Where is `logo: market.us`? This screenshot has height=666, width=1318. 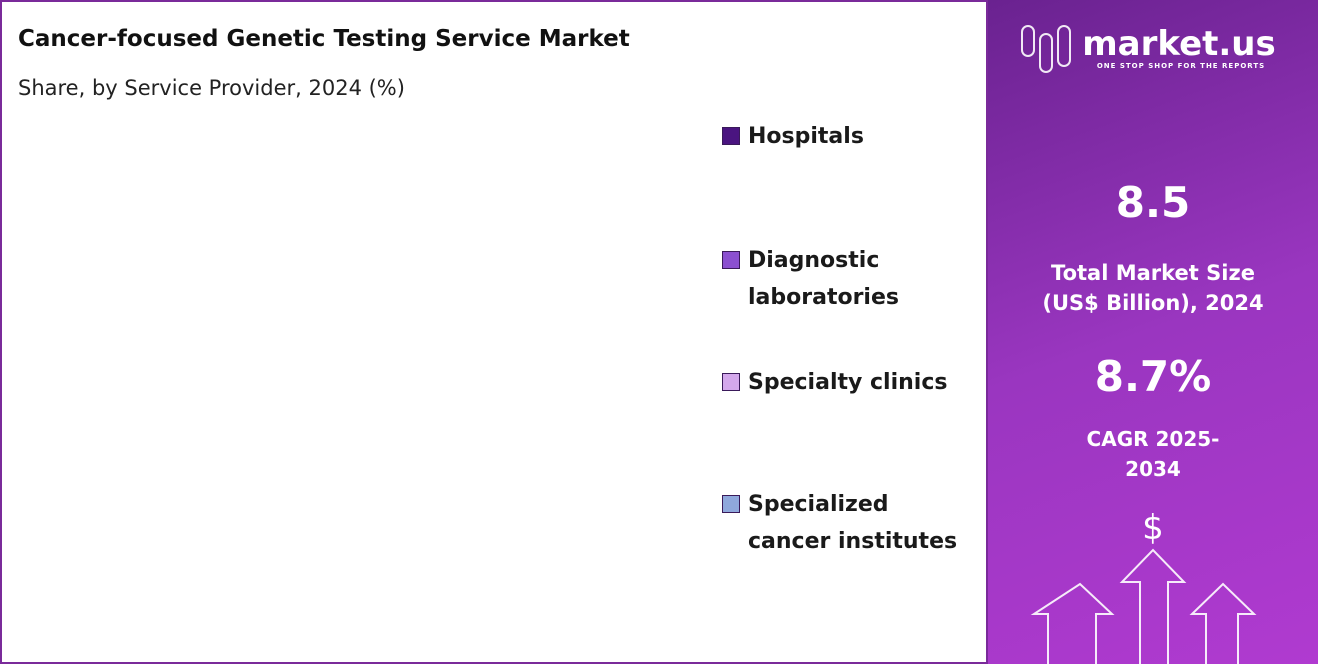 logo: market.us is located at coordinates (1179, 44).